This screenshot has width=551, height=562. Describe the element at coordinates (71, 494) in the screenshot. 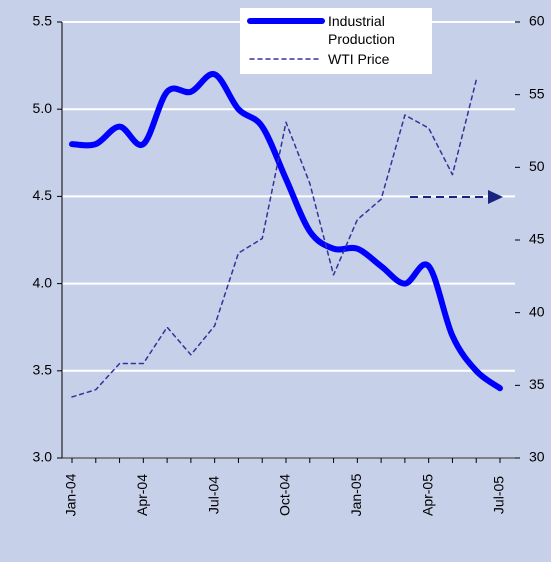

I see `x-tick-label: Jan-04` at that location.